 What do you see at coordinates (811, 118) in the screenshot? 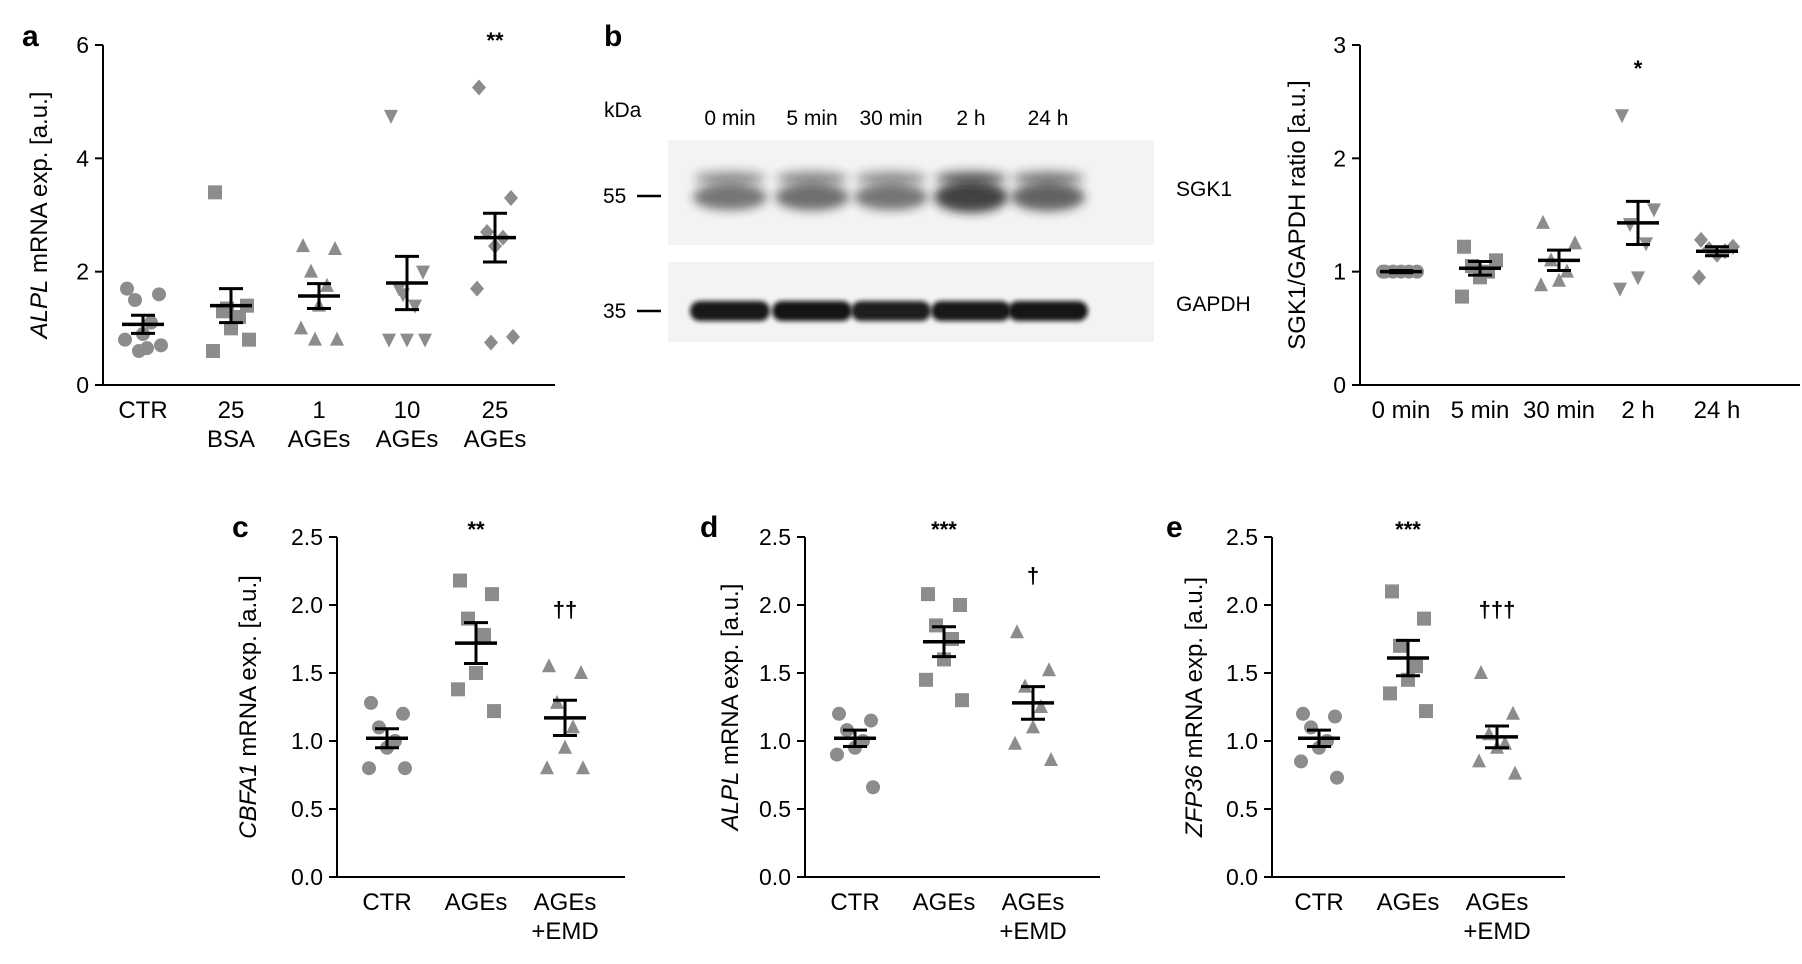
I see `lane-label: 5 min` at bounding box center [811, 118].